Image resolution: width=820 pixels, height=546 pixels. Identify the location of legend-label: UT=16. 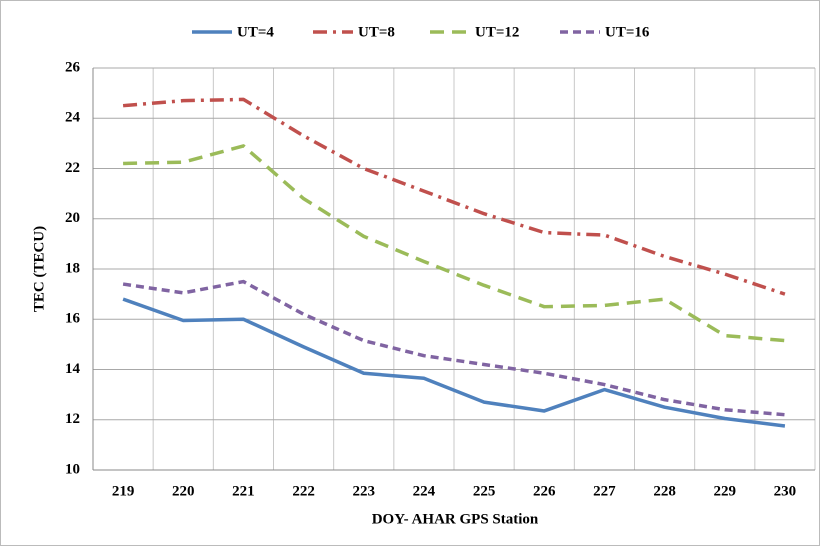
(627, 32).